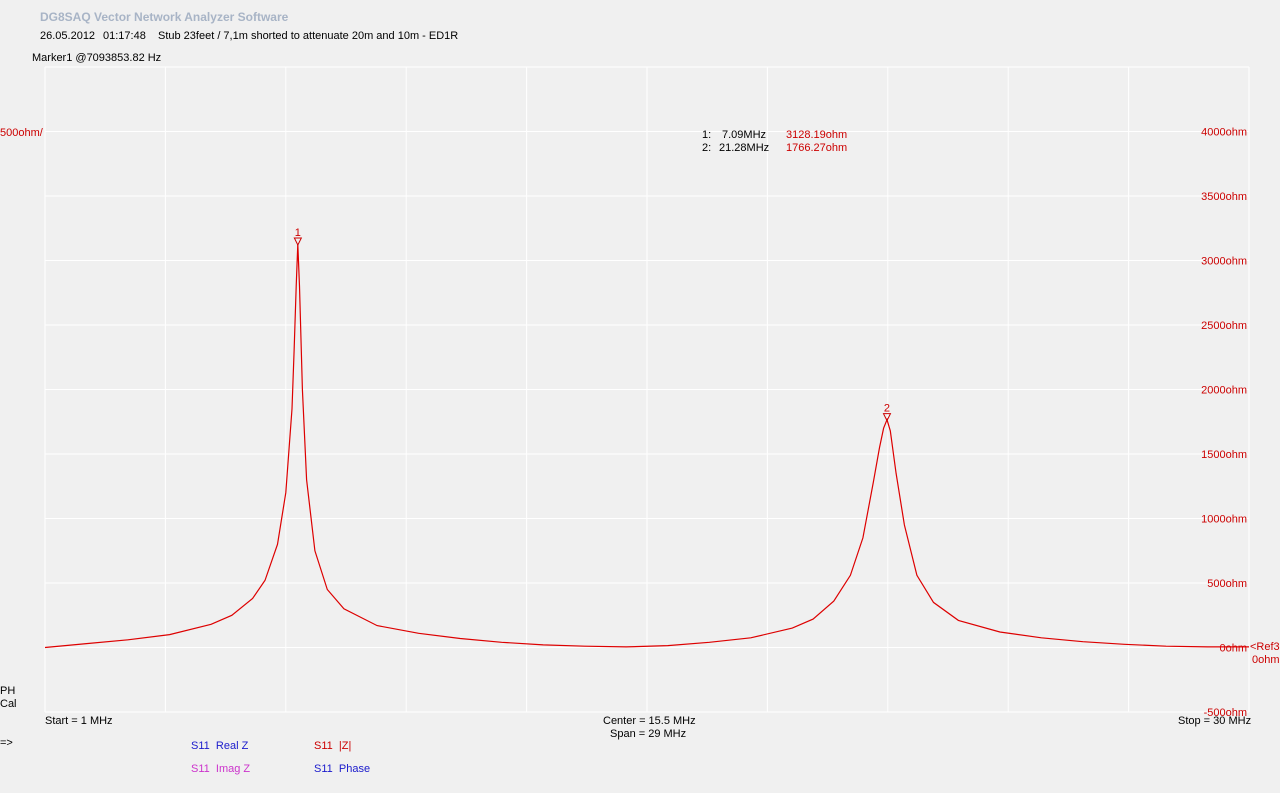 Image resolution: width=1280 pixels, height=793 pixels. What do you see at coordinates (1224, 133) in the screenshot?
I see `y-tick-label: 4000ohm` at bounding box center [1224, 133].